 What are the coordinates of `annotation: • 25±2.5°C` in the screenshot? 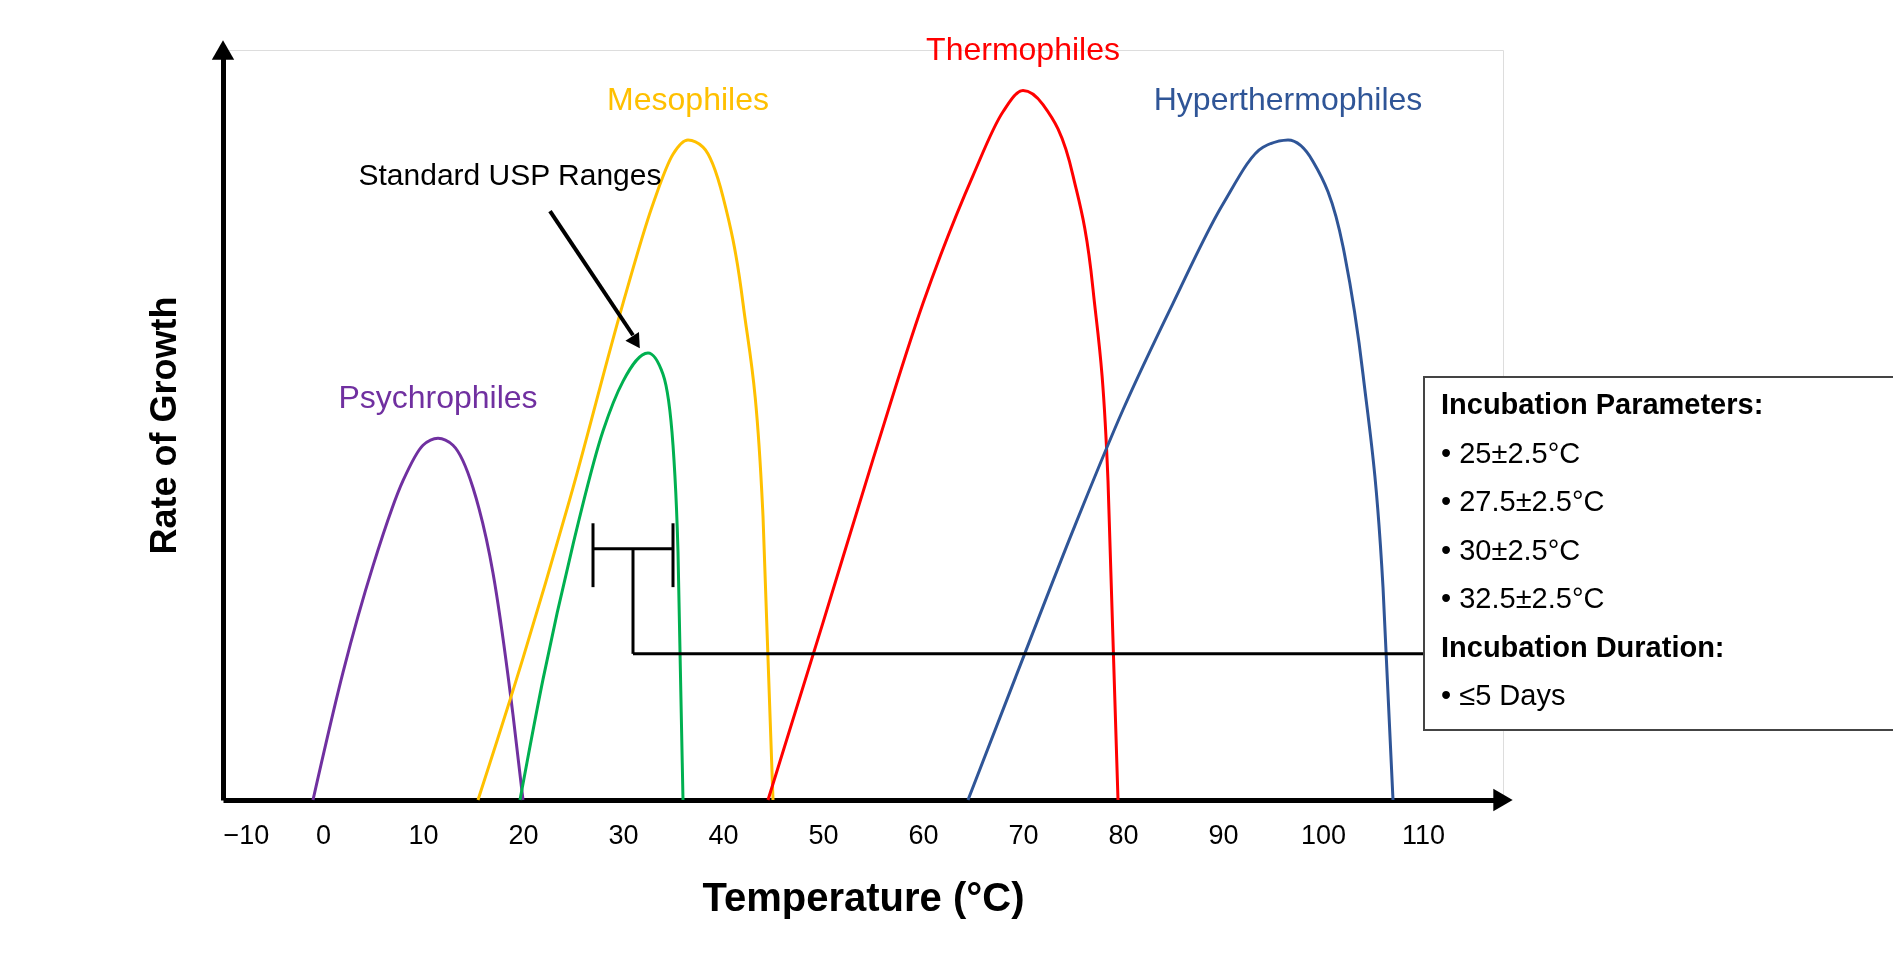 It's located at (1511, 452).